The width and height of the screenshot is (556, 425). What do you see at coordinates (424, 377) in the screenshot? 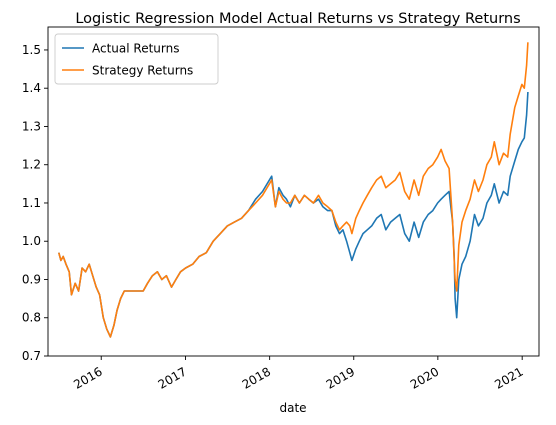
I see `x-tick-label: 2020` at bounding box center [424, 377].